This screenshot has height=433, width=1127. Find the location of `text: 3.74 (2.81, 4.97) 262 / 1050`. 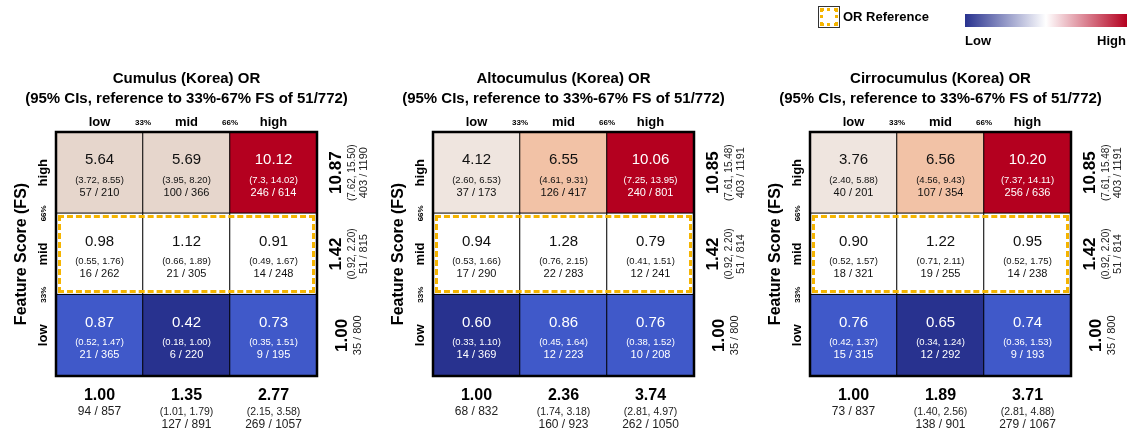

text: 3.74 (2.81, 4.97) 262 / 1050 is located at coordinates (651, 408).